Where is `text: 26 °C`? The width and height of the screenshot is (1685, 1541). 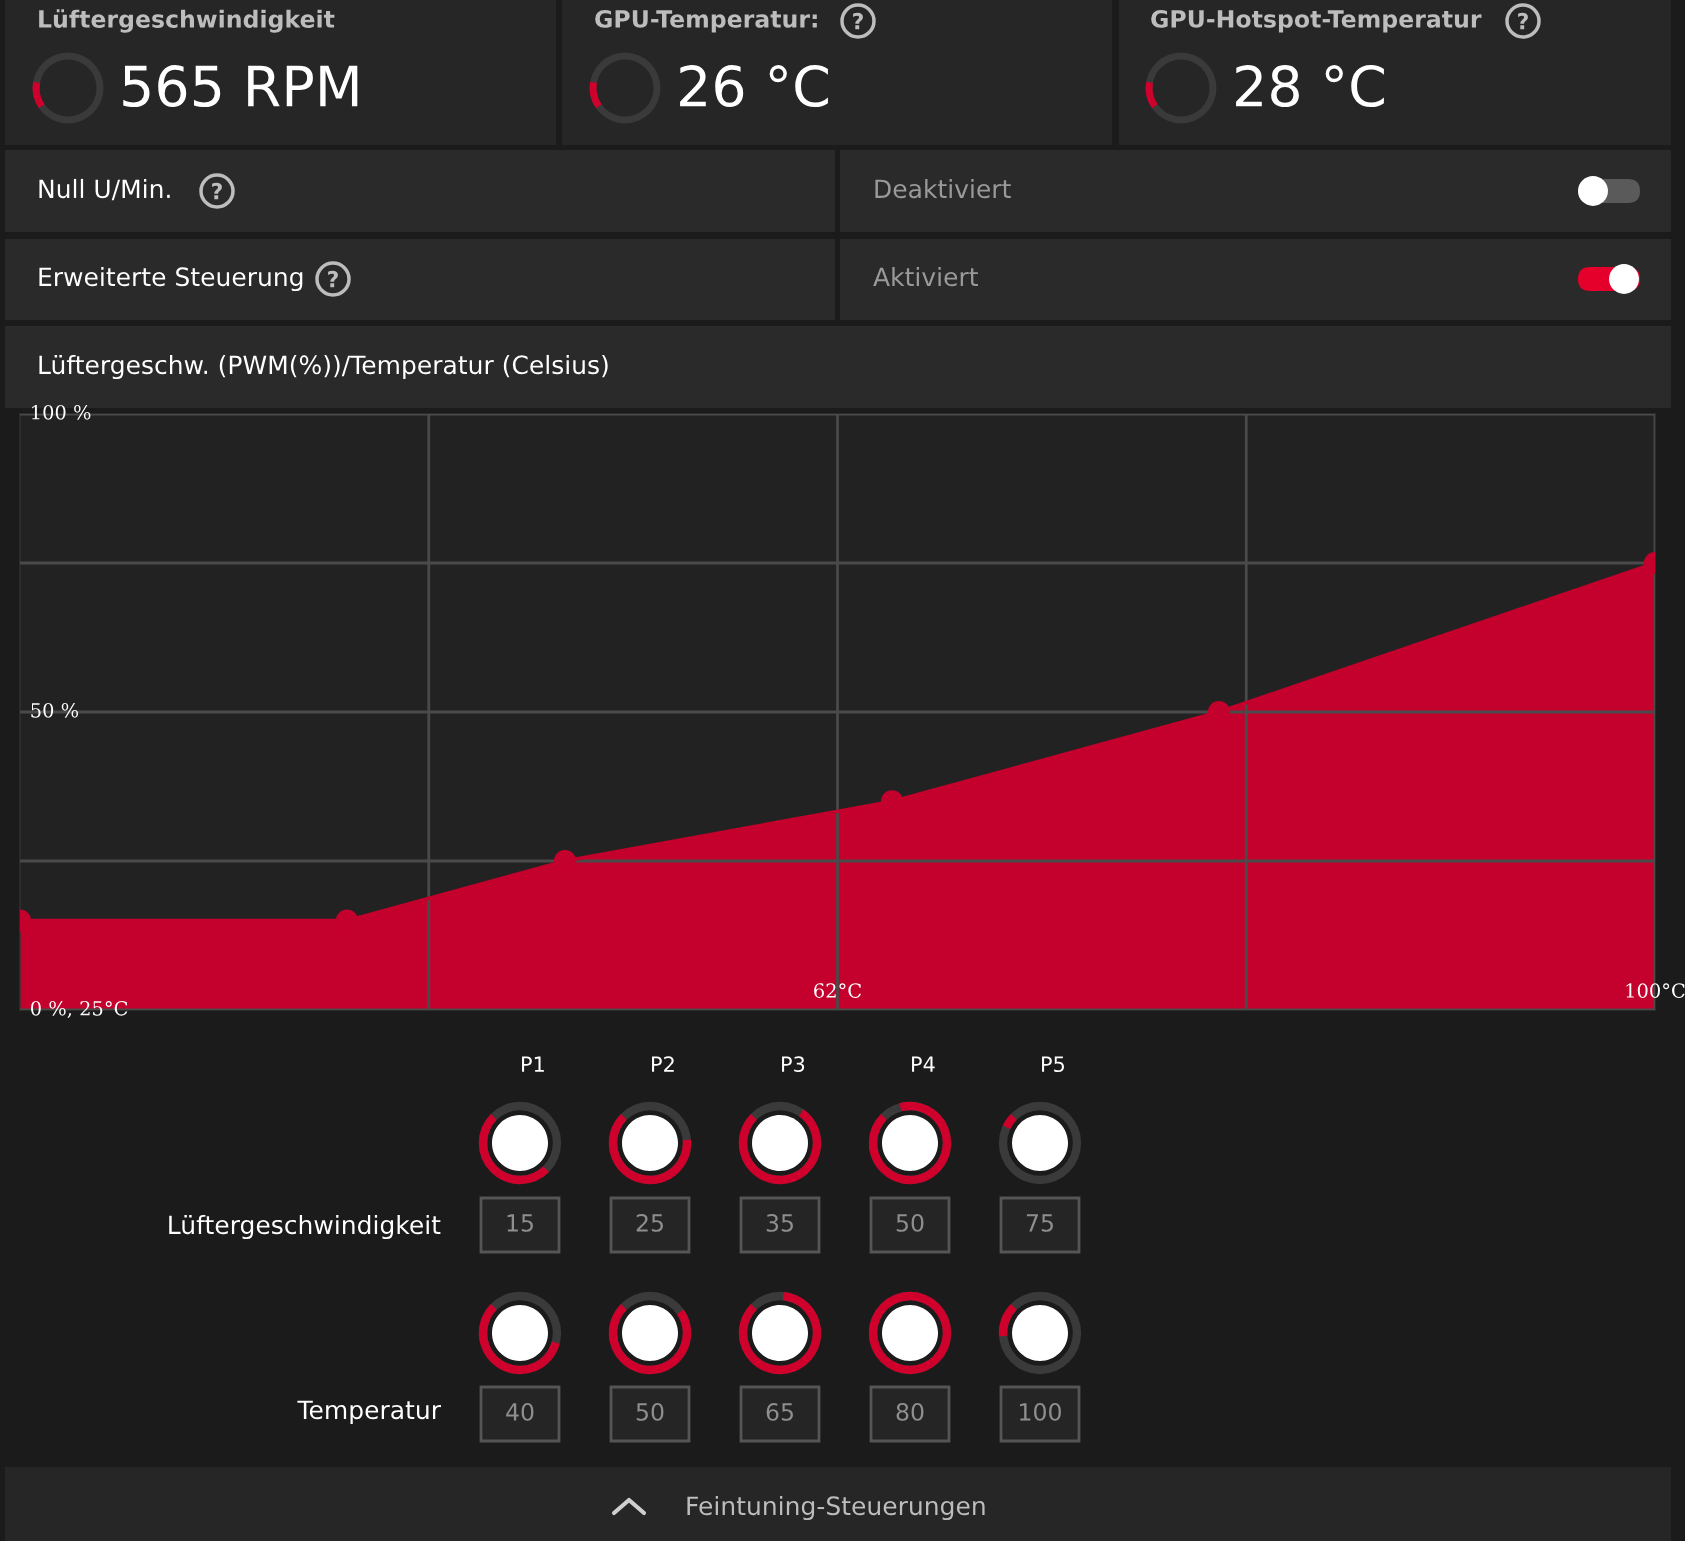 text: 26 °C is located at coordinates (754, 86).